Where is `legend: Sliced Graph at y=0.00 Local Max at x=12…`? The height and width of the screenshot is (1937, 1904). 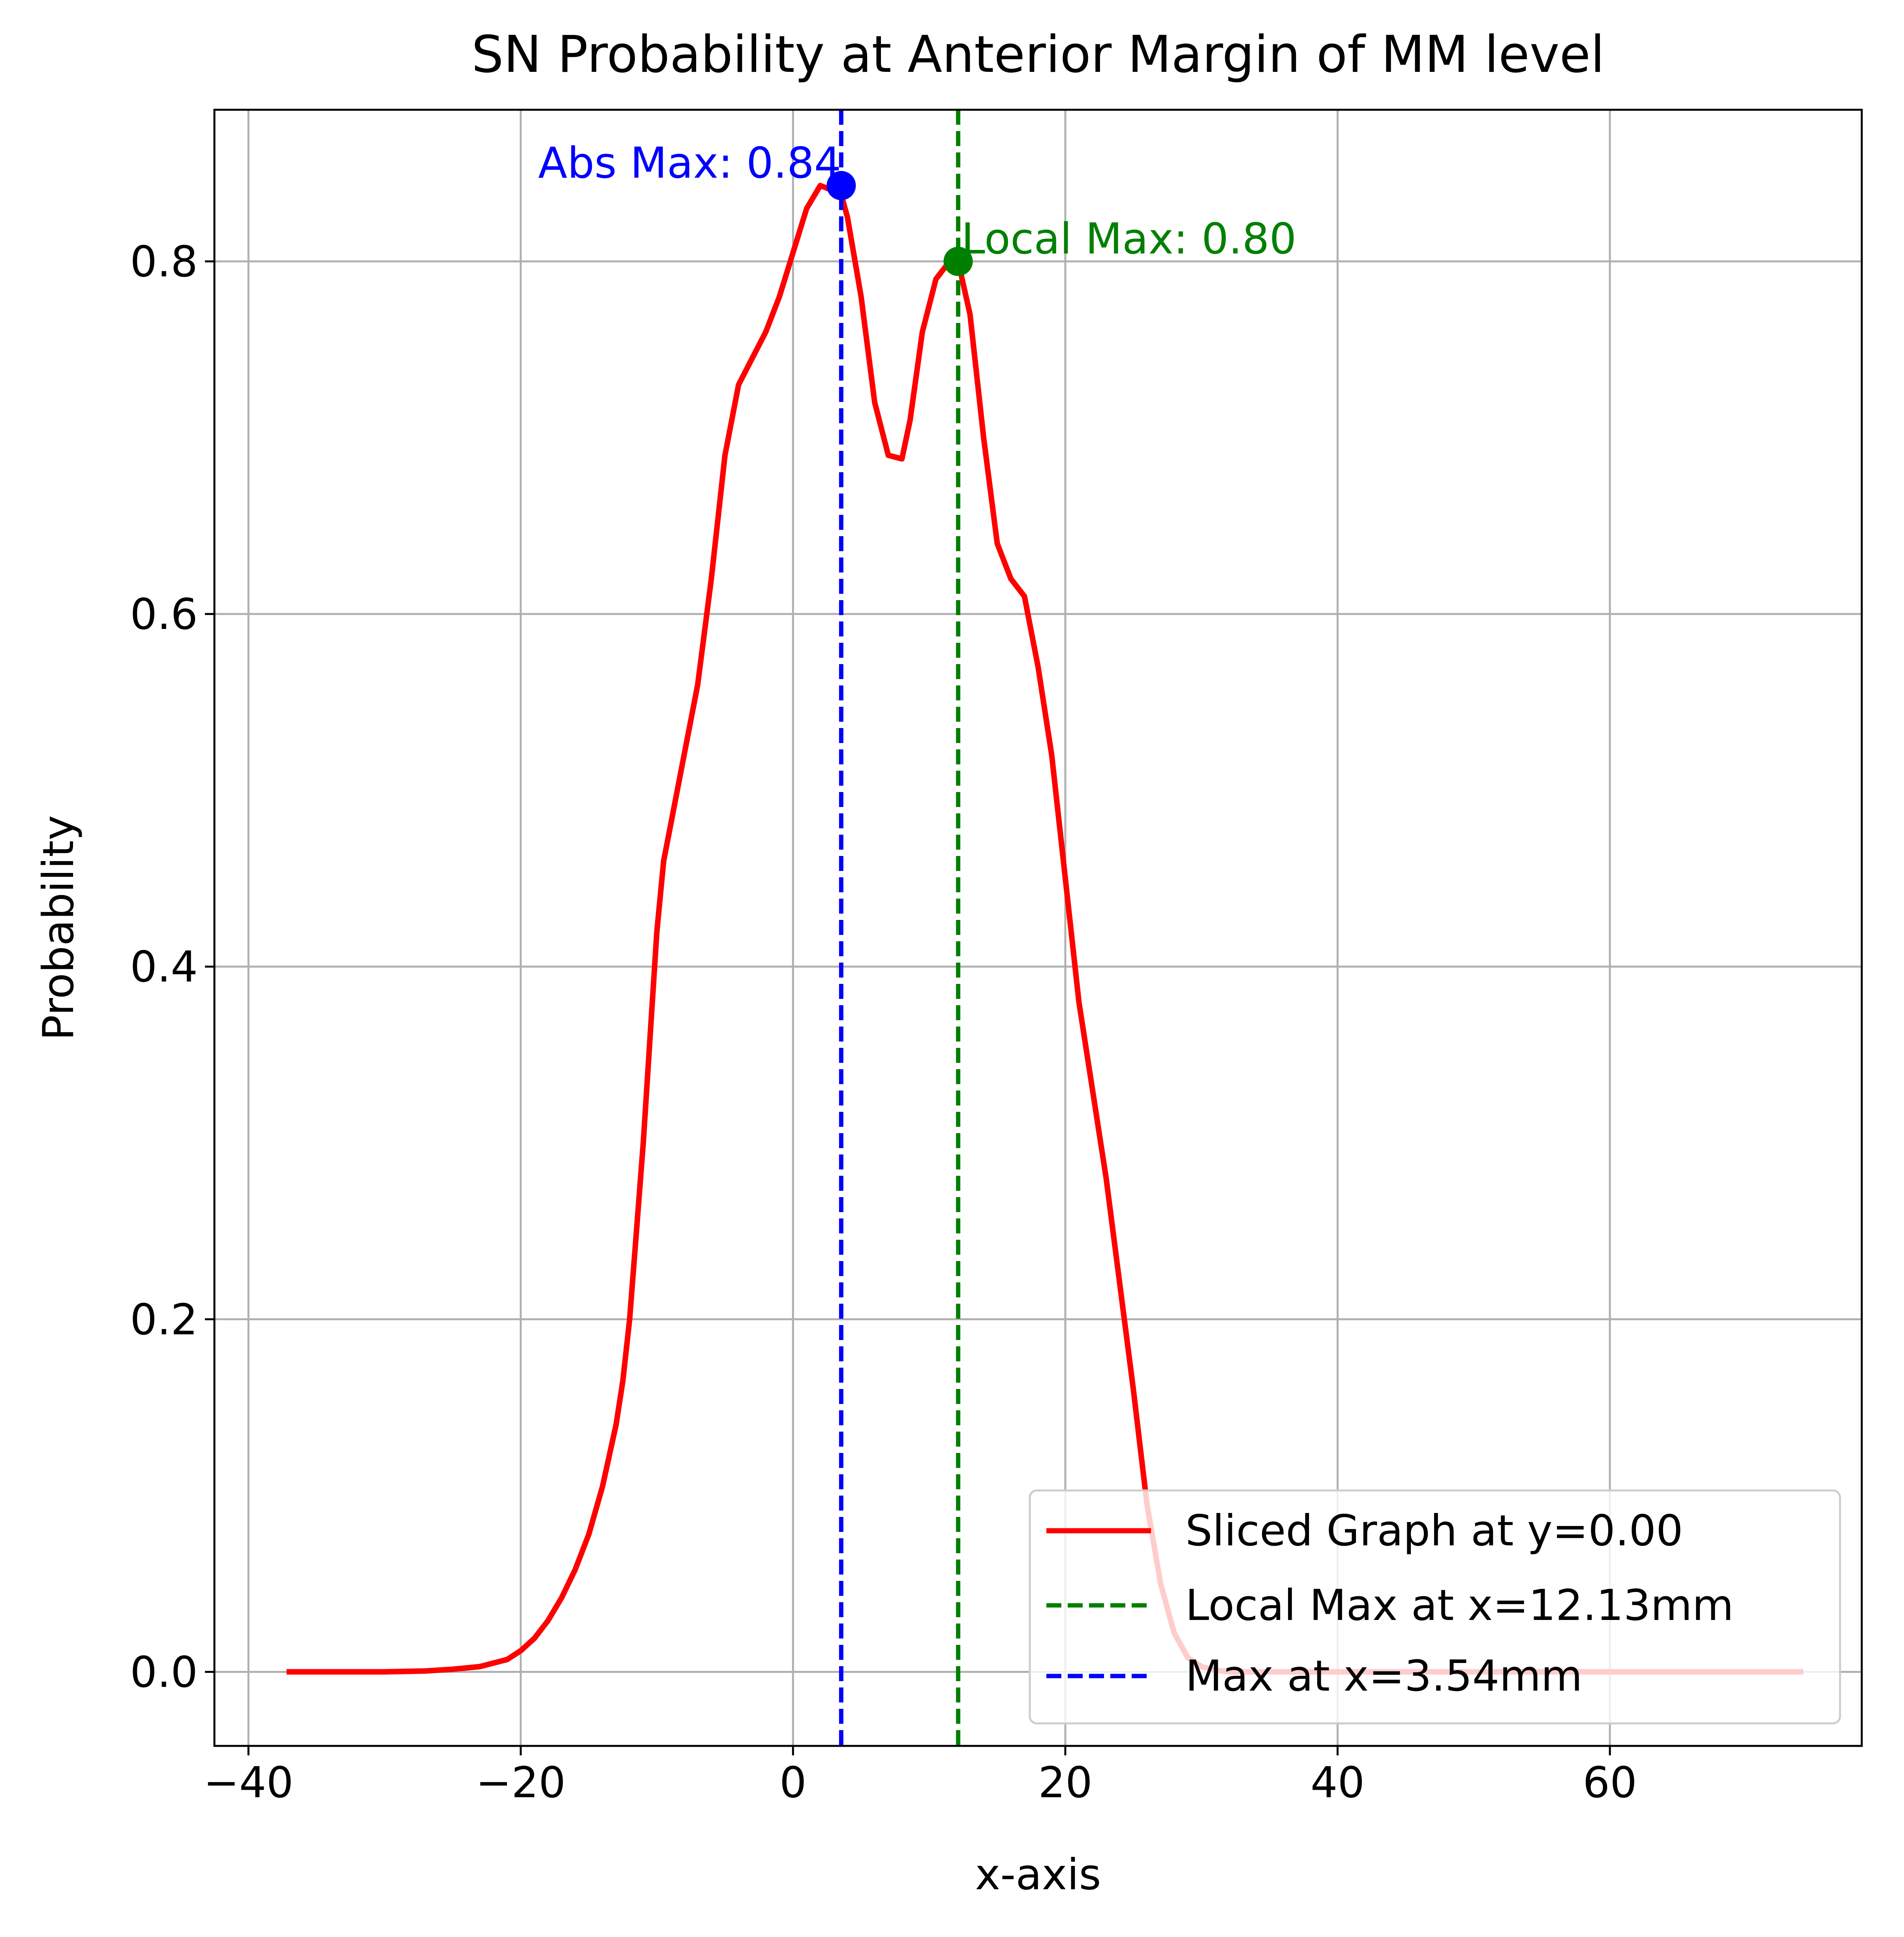 legend: Sliced Graph at y=0.00 Local Max at x=12… is located at coordinates (1435, 1607).